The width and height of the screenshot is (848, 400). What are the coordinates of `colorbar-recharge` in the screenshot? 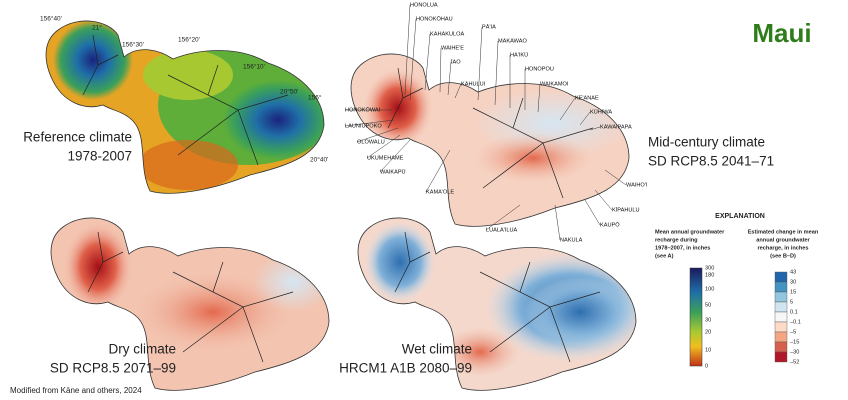 It's located at (696, 317).